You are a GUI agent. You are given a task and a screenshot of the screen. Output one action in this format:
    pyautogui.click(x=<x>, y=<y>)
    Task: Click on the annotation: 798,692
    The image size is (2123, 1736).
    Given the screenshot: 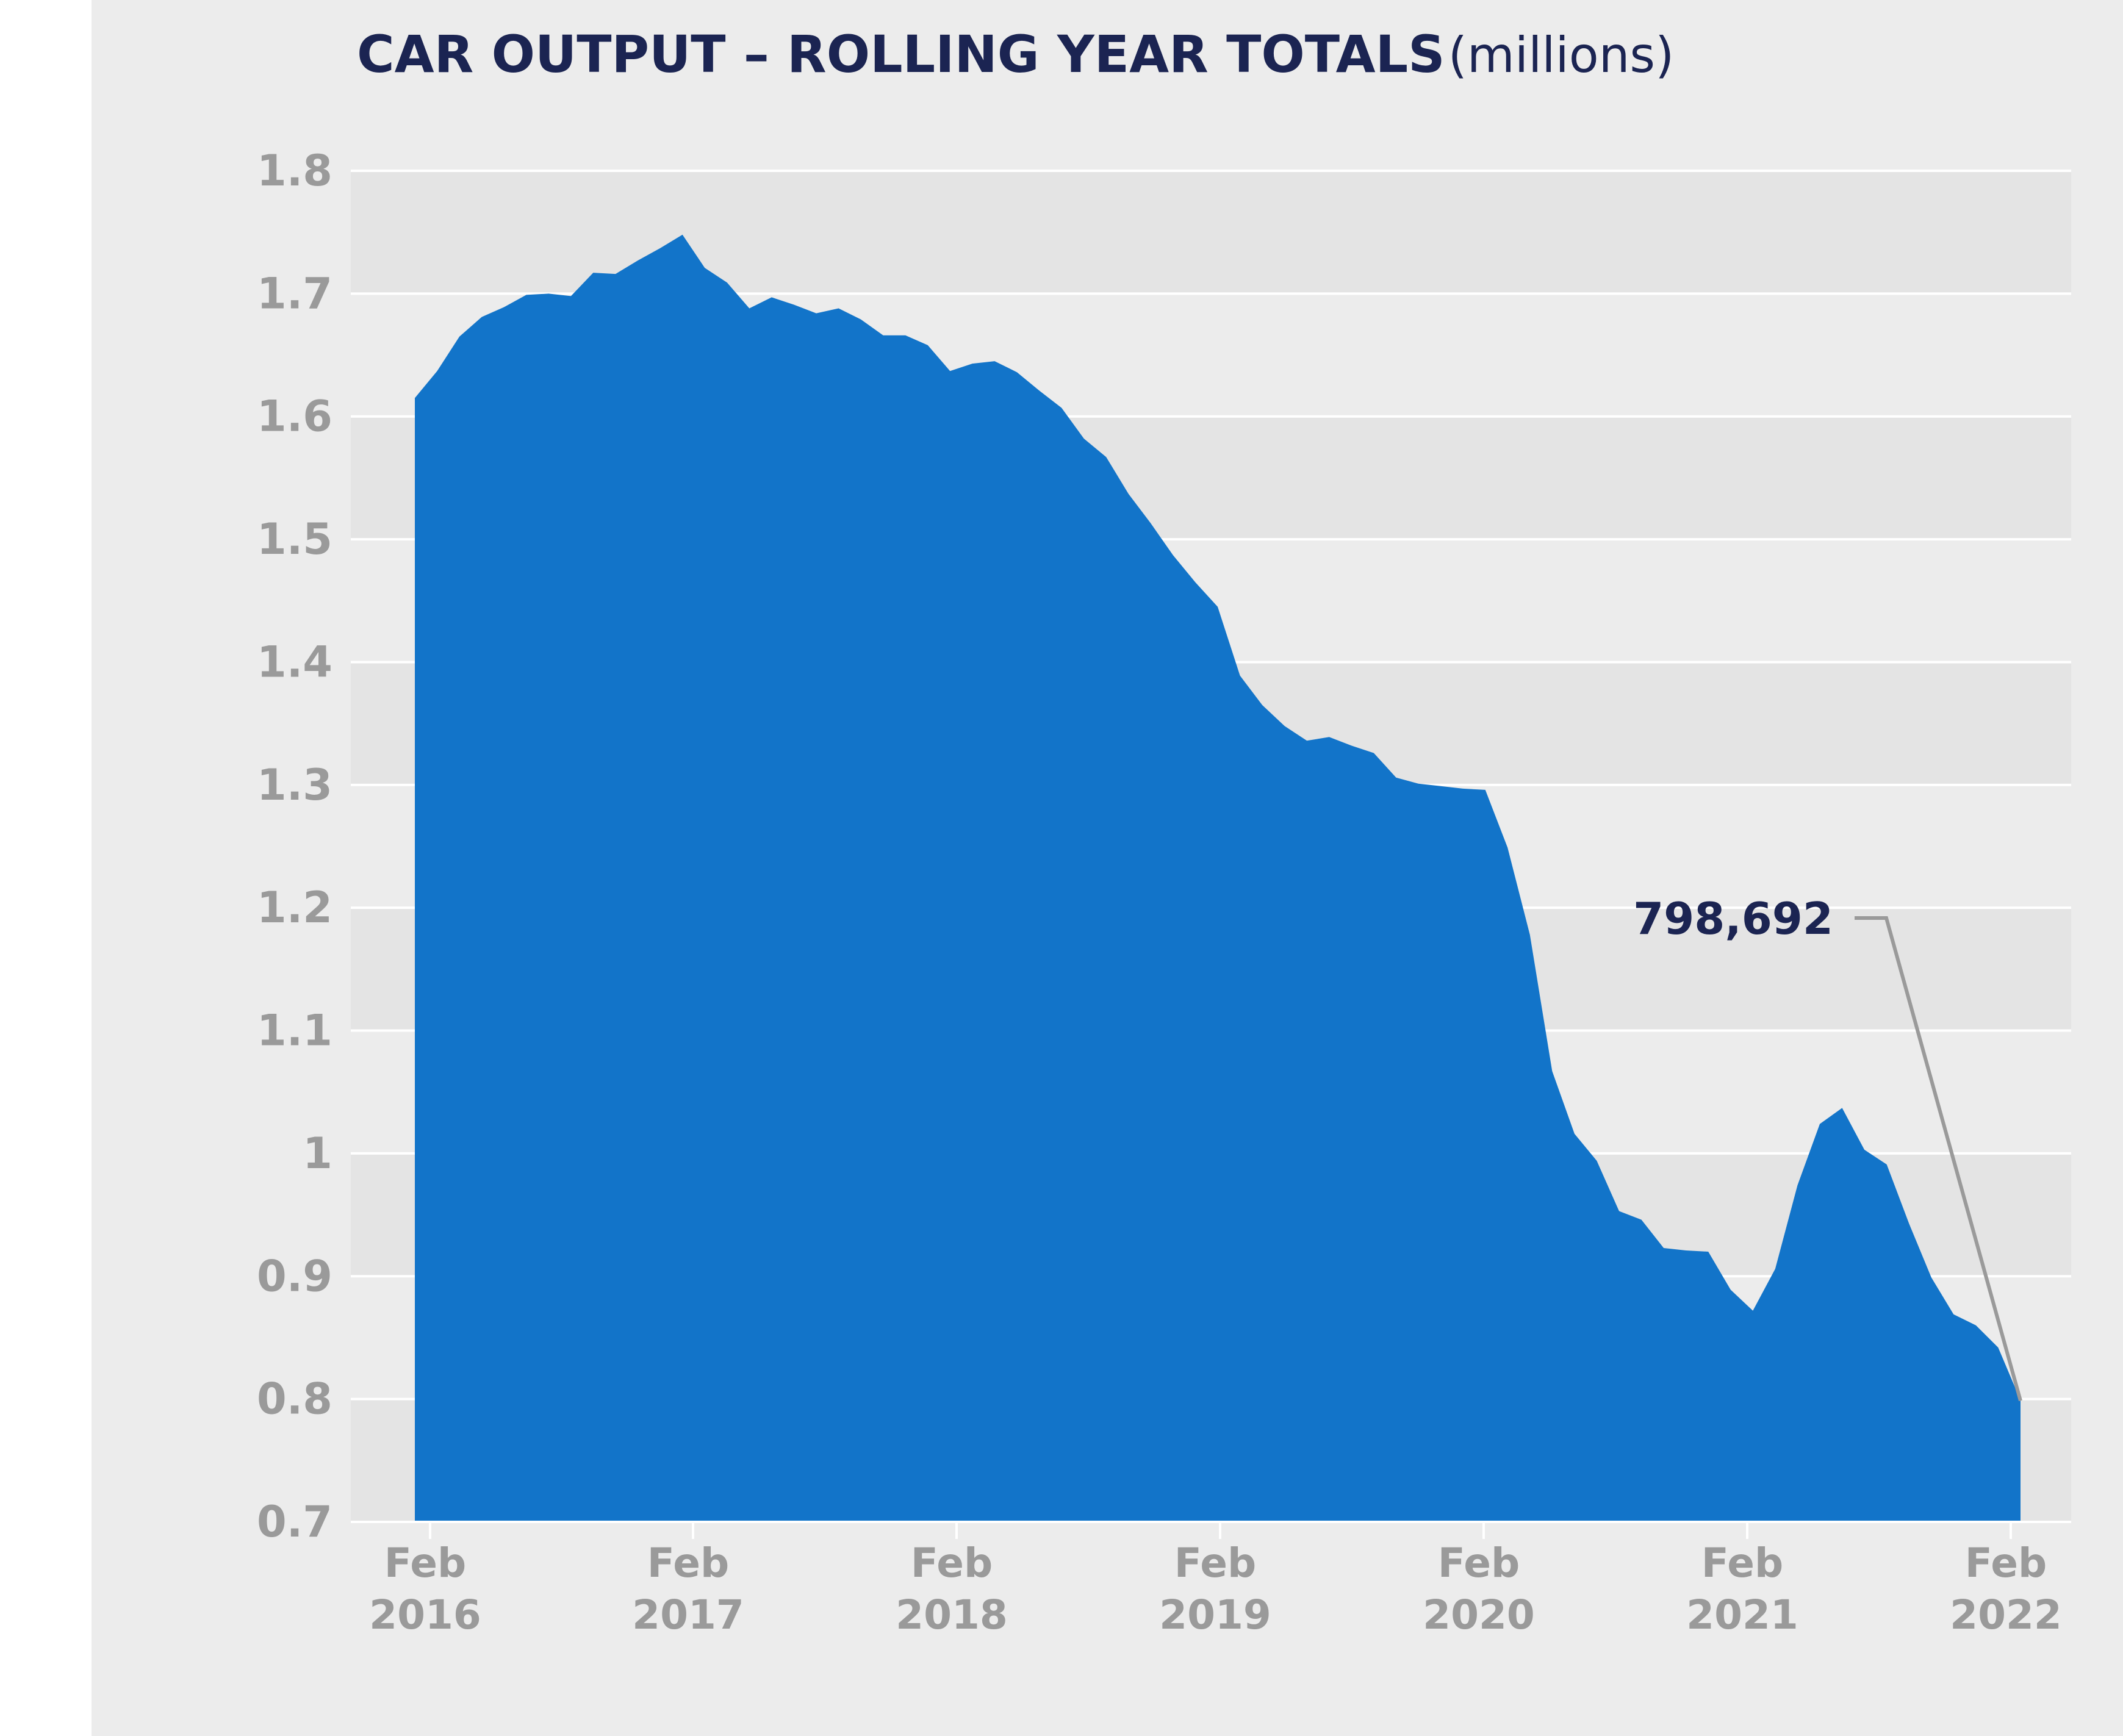 What is the action you would take?
    pyautogui.click(x=1827, y=1147)
    